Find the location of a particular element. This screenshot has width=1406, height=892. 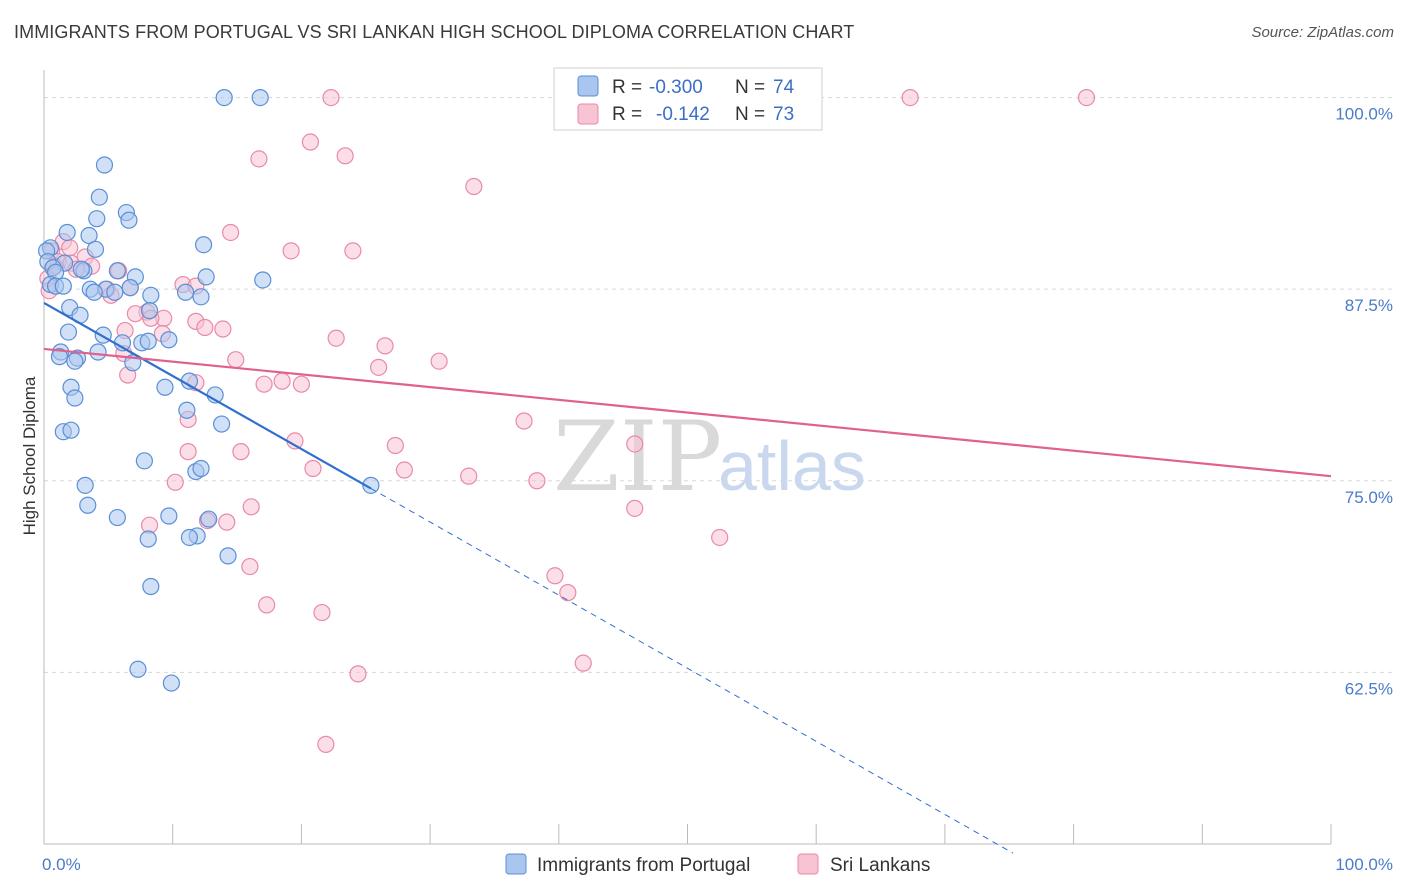

legend-box is located at coordinates (688, 99).